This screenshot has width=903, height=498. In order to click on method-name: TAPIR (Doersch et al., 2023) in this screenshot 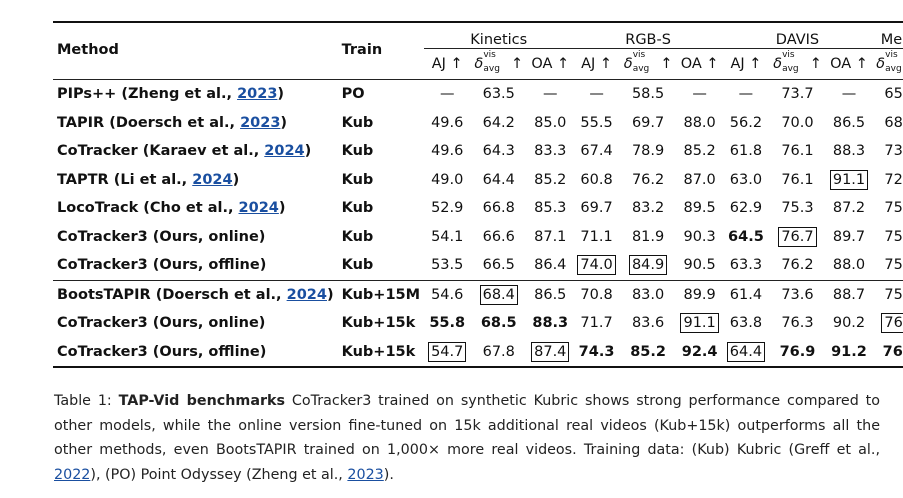, I will do `click(172, 122)`.